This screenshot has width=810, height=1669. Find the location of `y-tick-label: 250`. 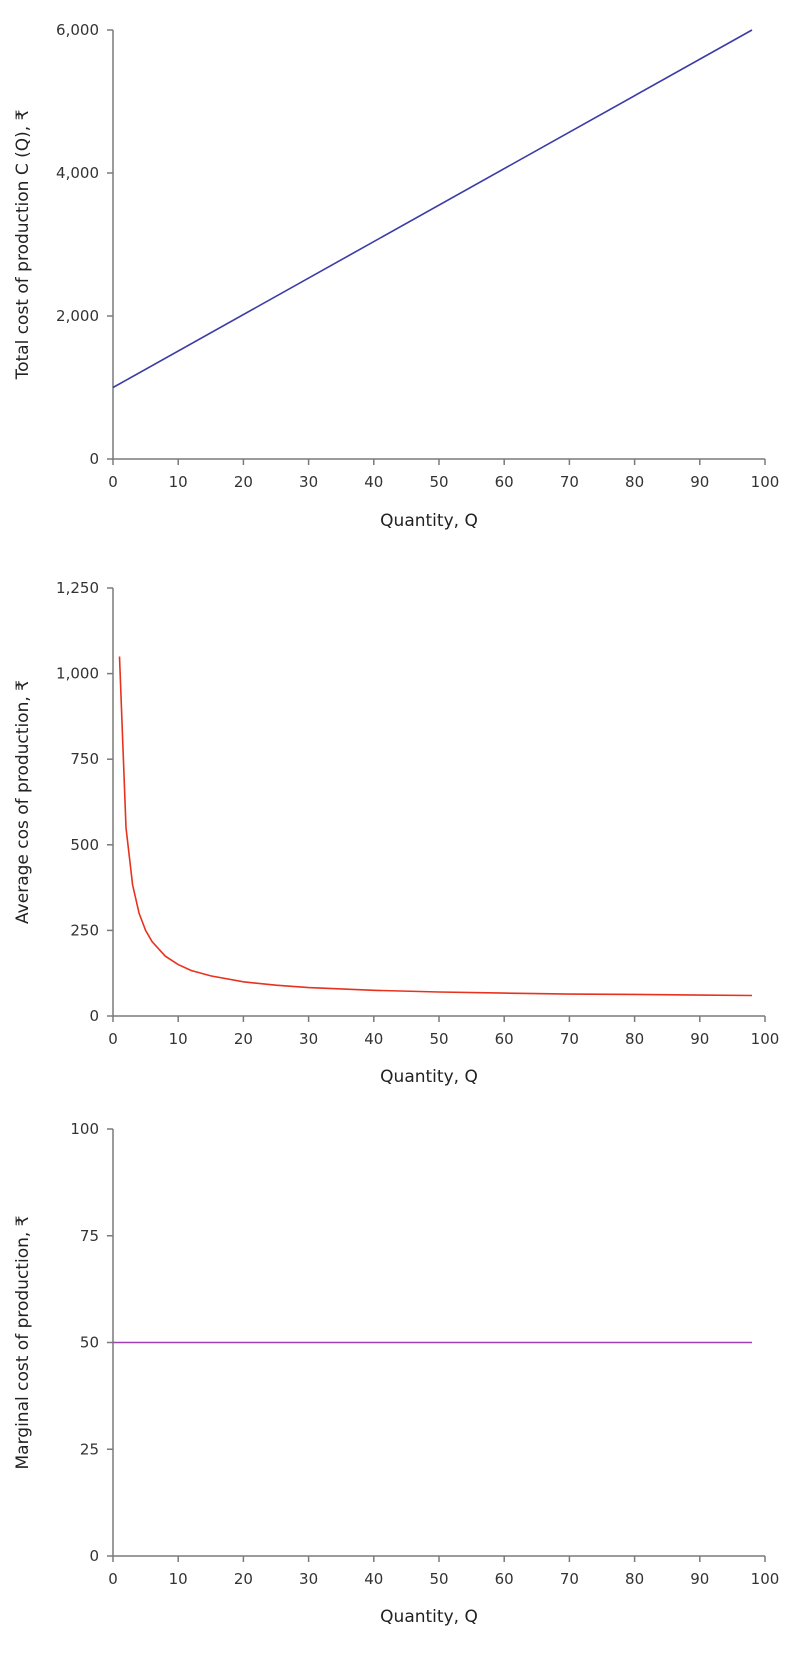

y-tick-label: 250 is located at coordinates (84, 930).